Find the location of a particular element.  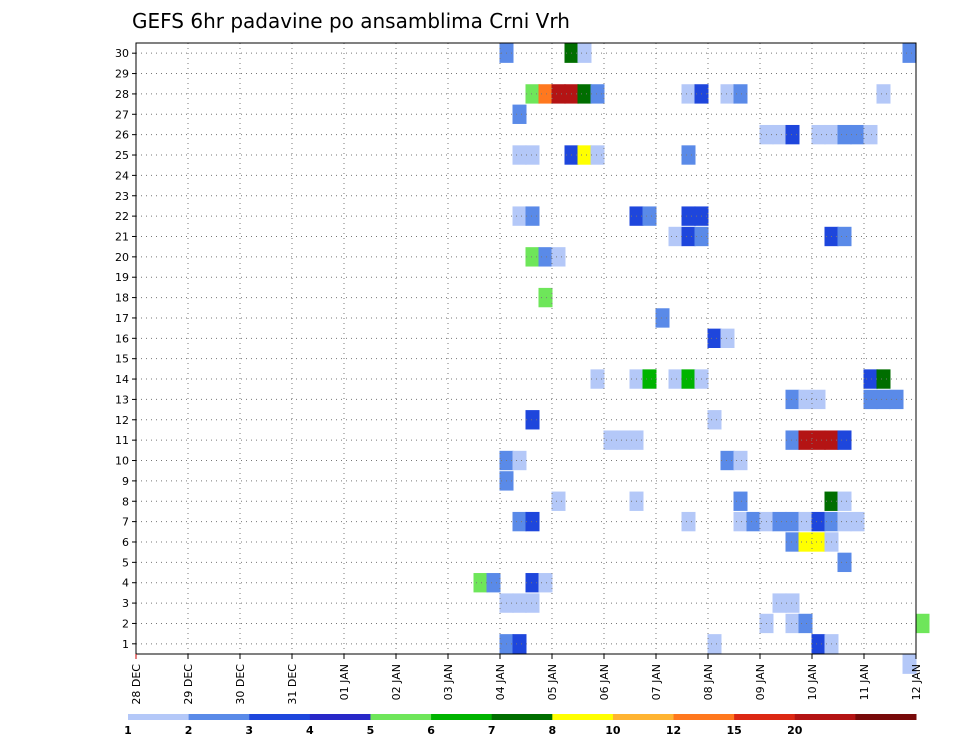

y-tick-label: 24 is located at coordinates (122, 175).